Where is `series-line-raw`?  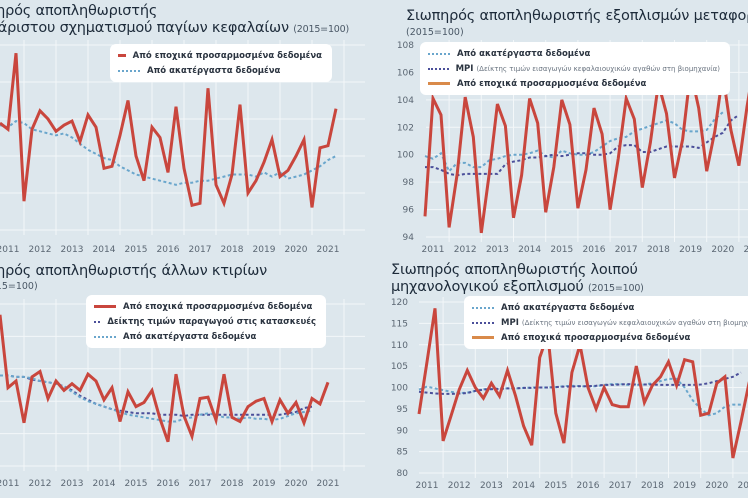
series-line-raw is located at coordinates (168, 153).